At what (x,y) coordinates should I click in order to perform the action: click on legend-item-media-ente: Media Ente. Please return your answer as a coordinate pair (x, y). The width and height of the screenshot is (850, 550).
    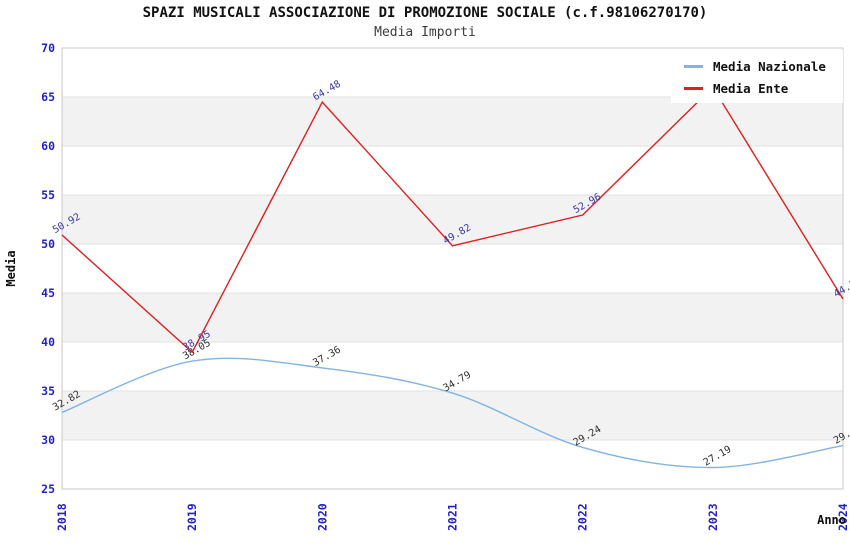
    Looking at the image, I should click on (763, 88).